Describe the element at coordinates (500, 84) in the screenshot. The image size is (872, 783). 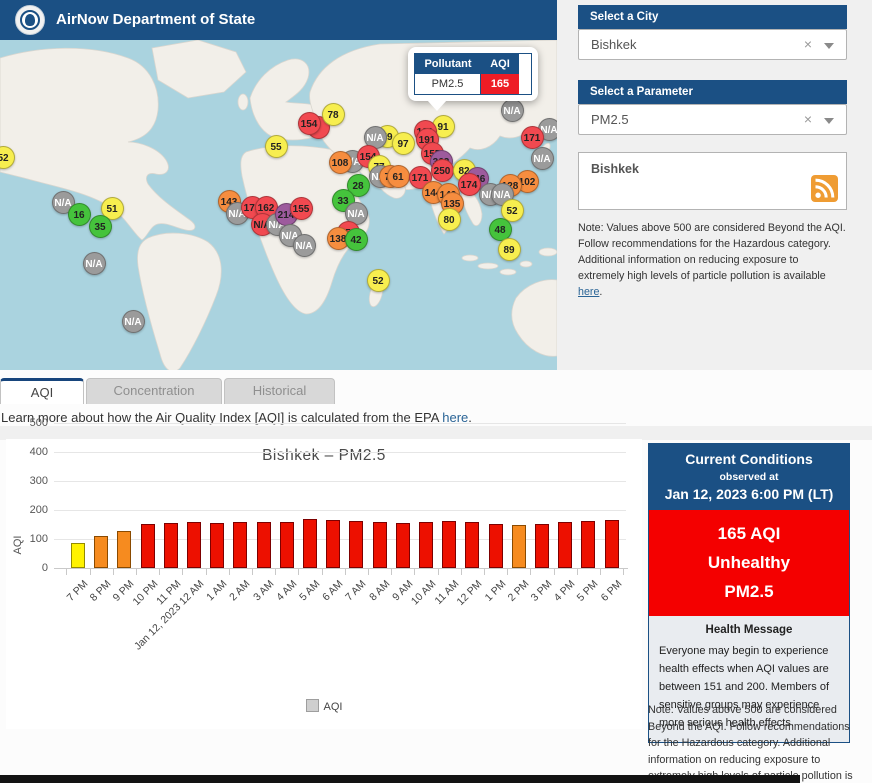
I see `popup-aqi-value: 165` at that location.